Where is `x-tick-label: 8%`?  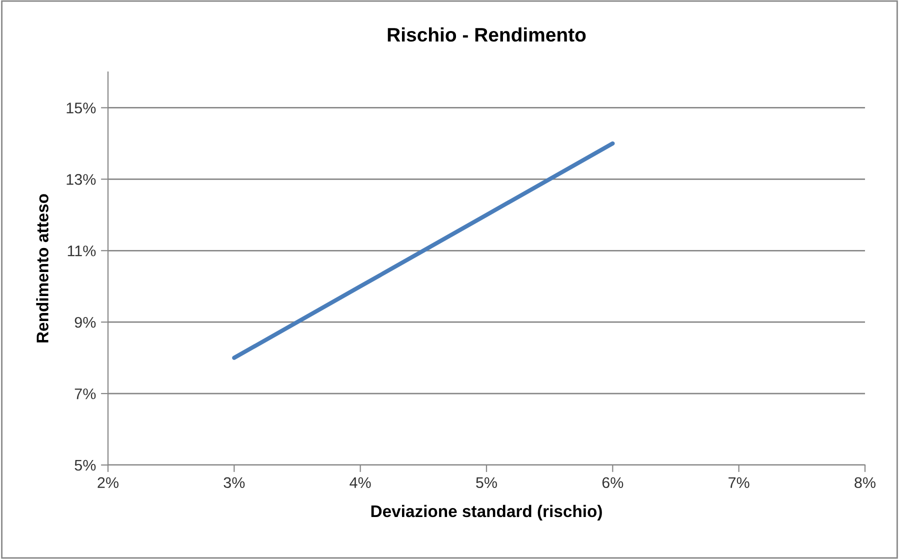
x-tick-label: 8% is located at coordinates (865, 482).